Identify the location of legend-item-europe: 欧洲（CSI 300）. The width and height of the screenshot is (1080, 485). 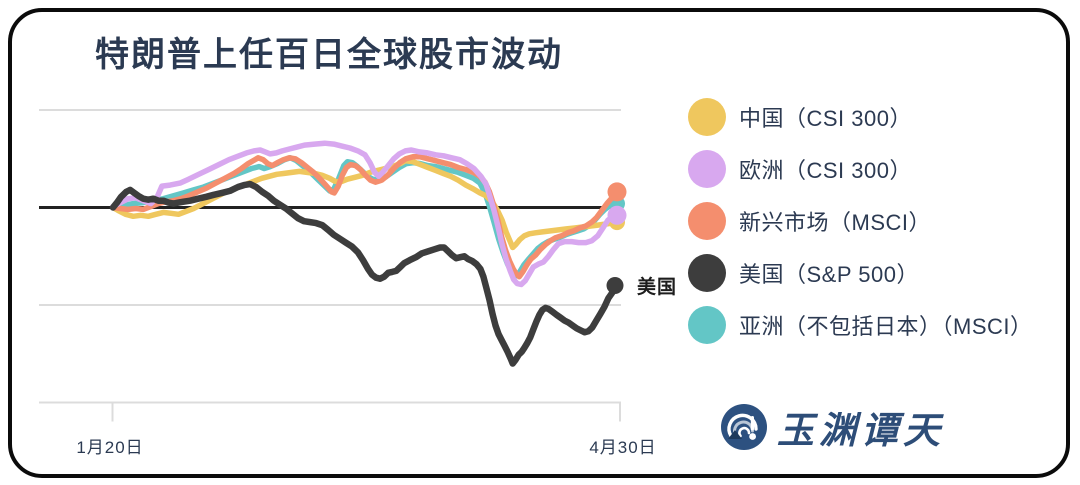
(860, 169).